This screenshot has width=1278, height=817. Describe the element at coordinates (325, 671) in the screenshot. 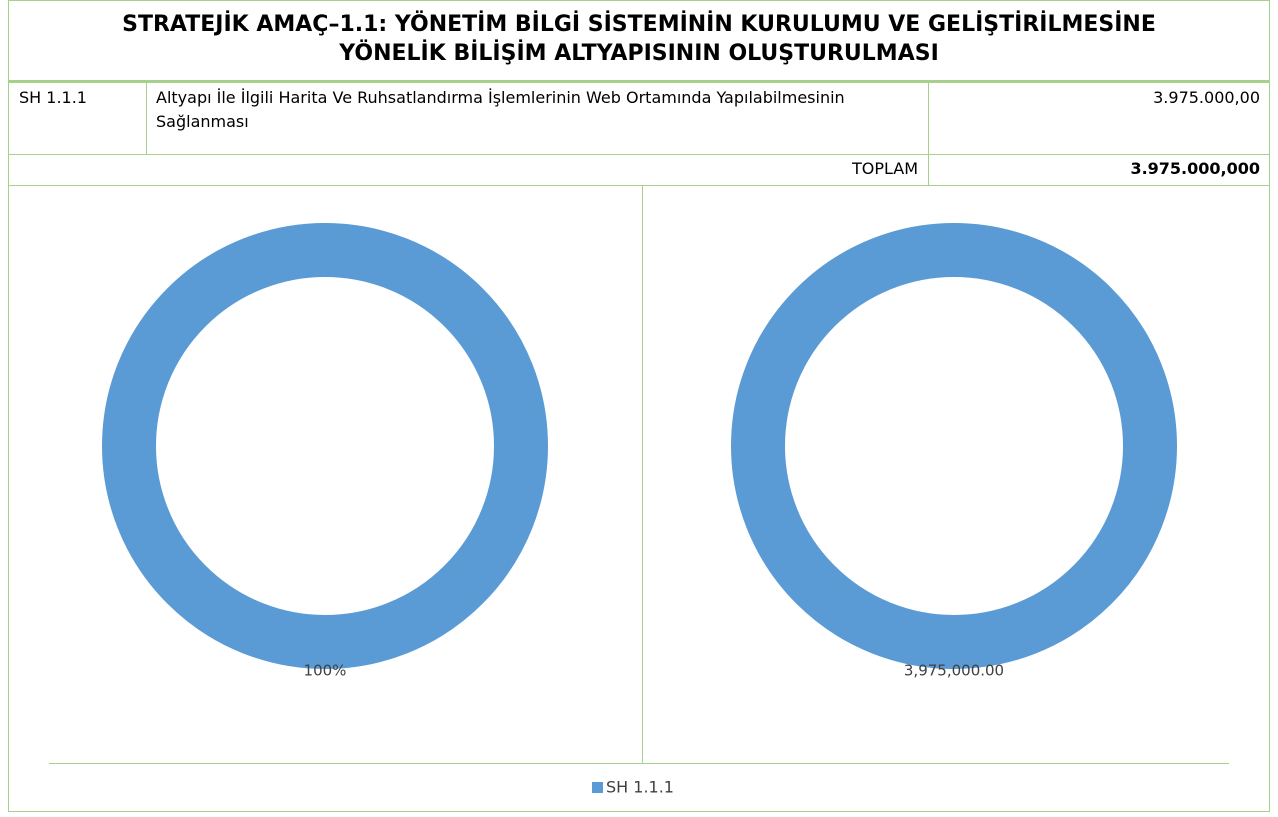

I see `data-label: 100%` at that location.